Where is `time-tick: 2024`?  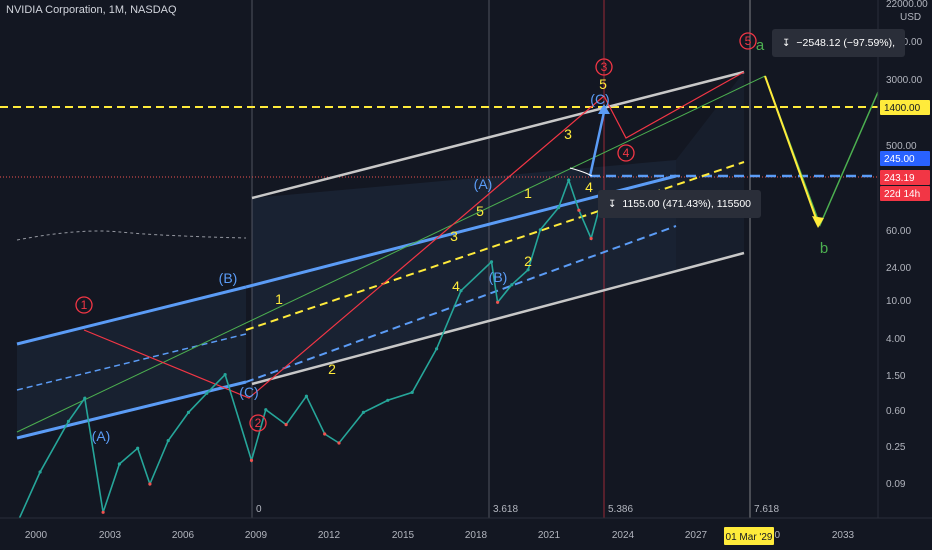
time-tick: 2024 is located at coordinates (623, 535).